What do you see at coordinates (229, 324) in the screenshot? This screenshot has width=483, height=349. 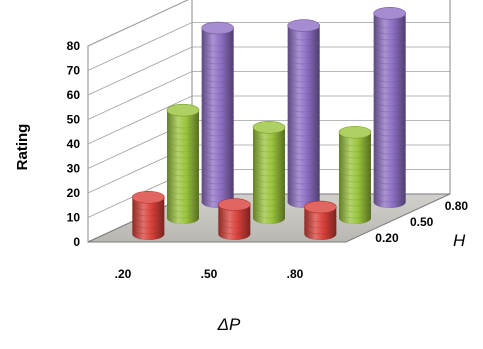 I see `x-axis-label: ΔP` at bounding box center [229, 324].